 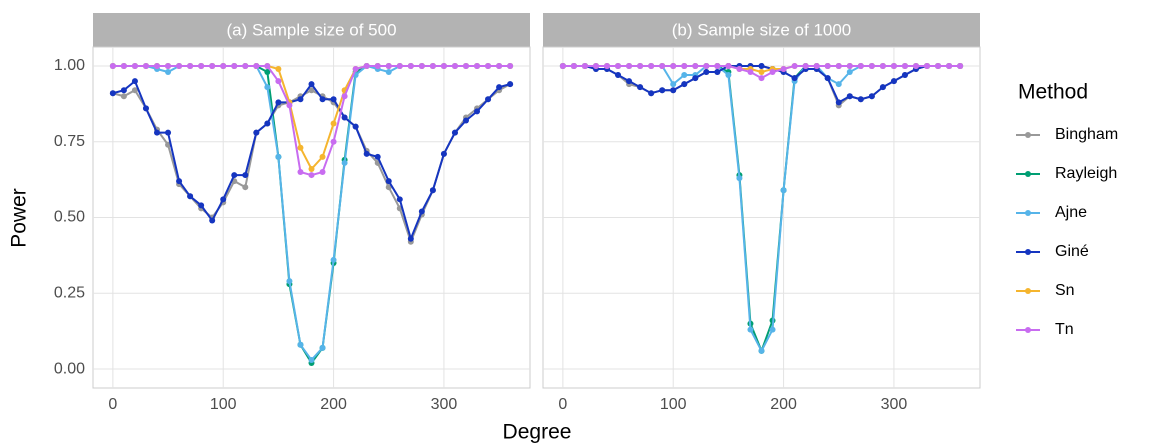 I want to click on legend-label: Bingham, so click(x=1086, y=134).